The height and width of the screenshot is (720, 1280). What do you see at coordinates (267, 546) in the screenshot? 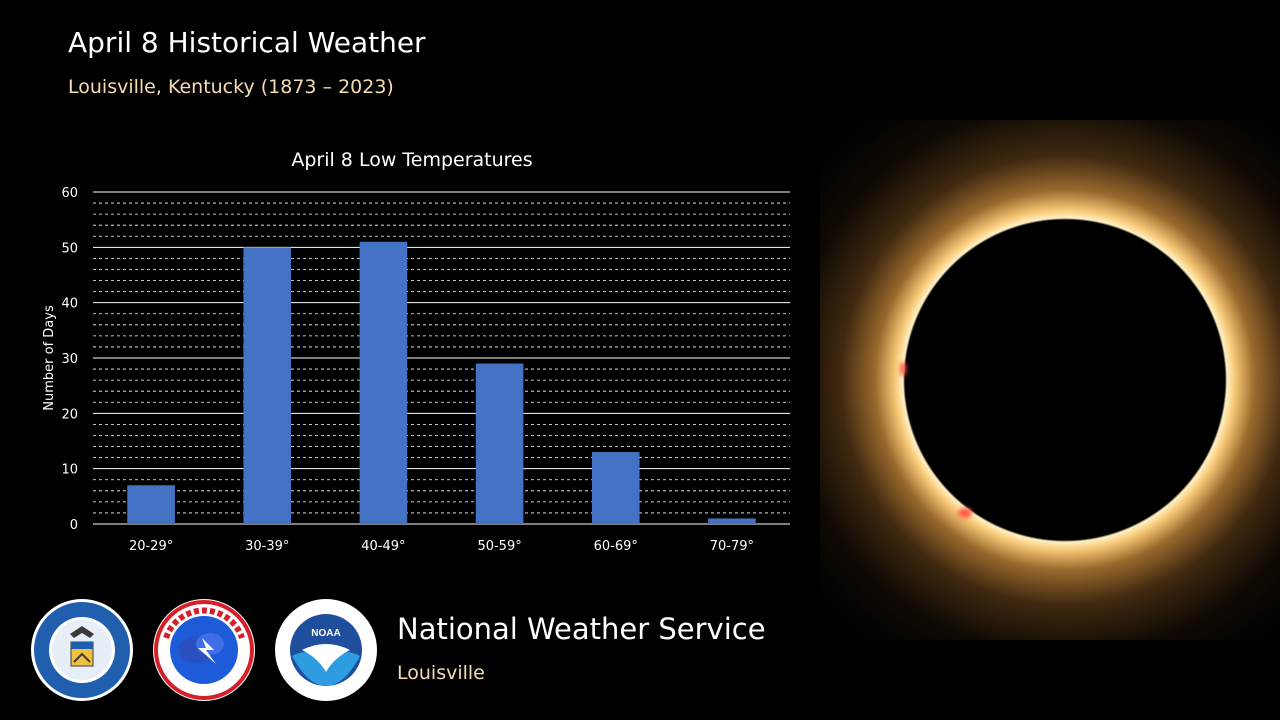
I see `x-tick-label: 30-39°` at bounding box center [267, 546].